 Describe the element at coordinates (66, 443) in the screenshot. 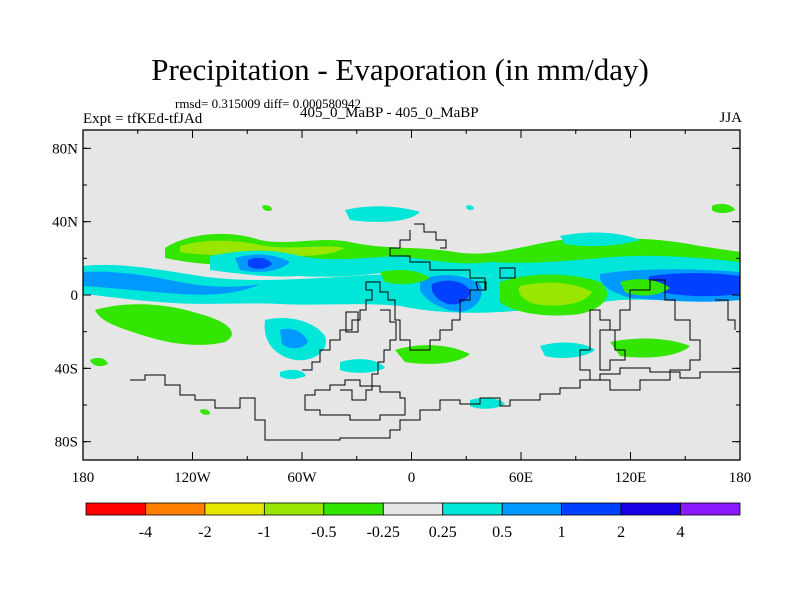

I see `y-tick-label: 80S` at that location.